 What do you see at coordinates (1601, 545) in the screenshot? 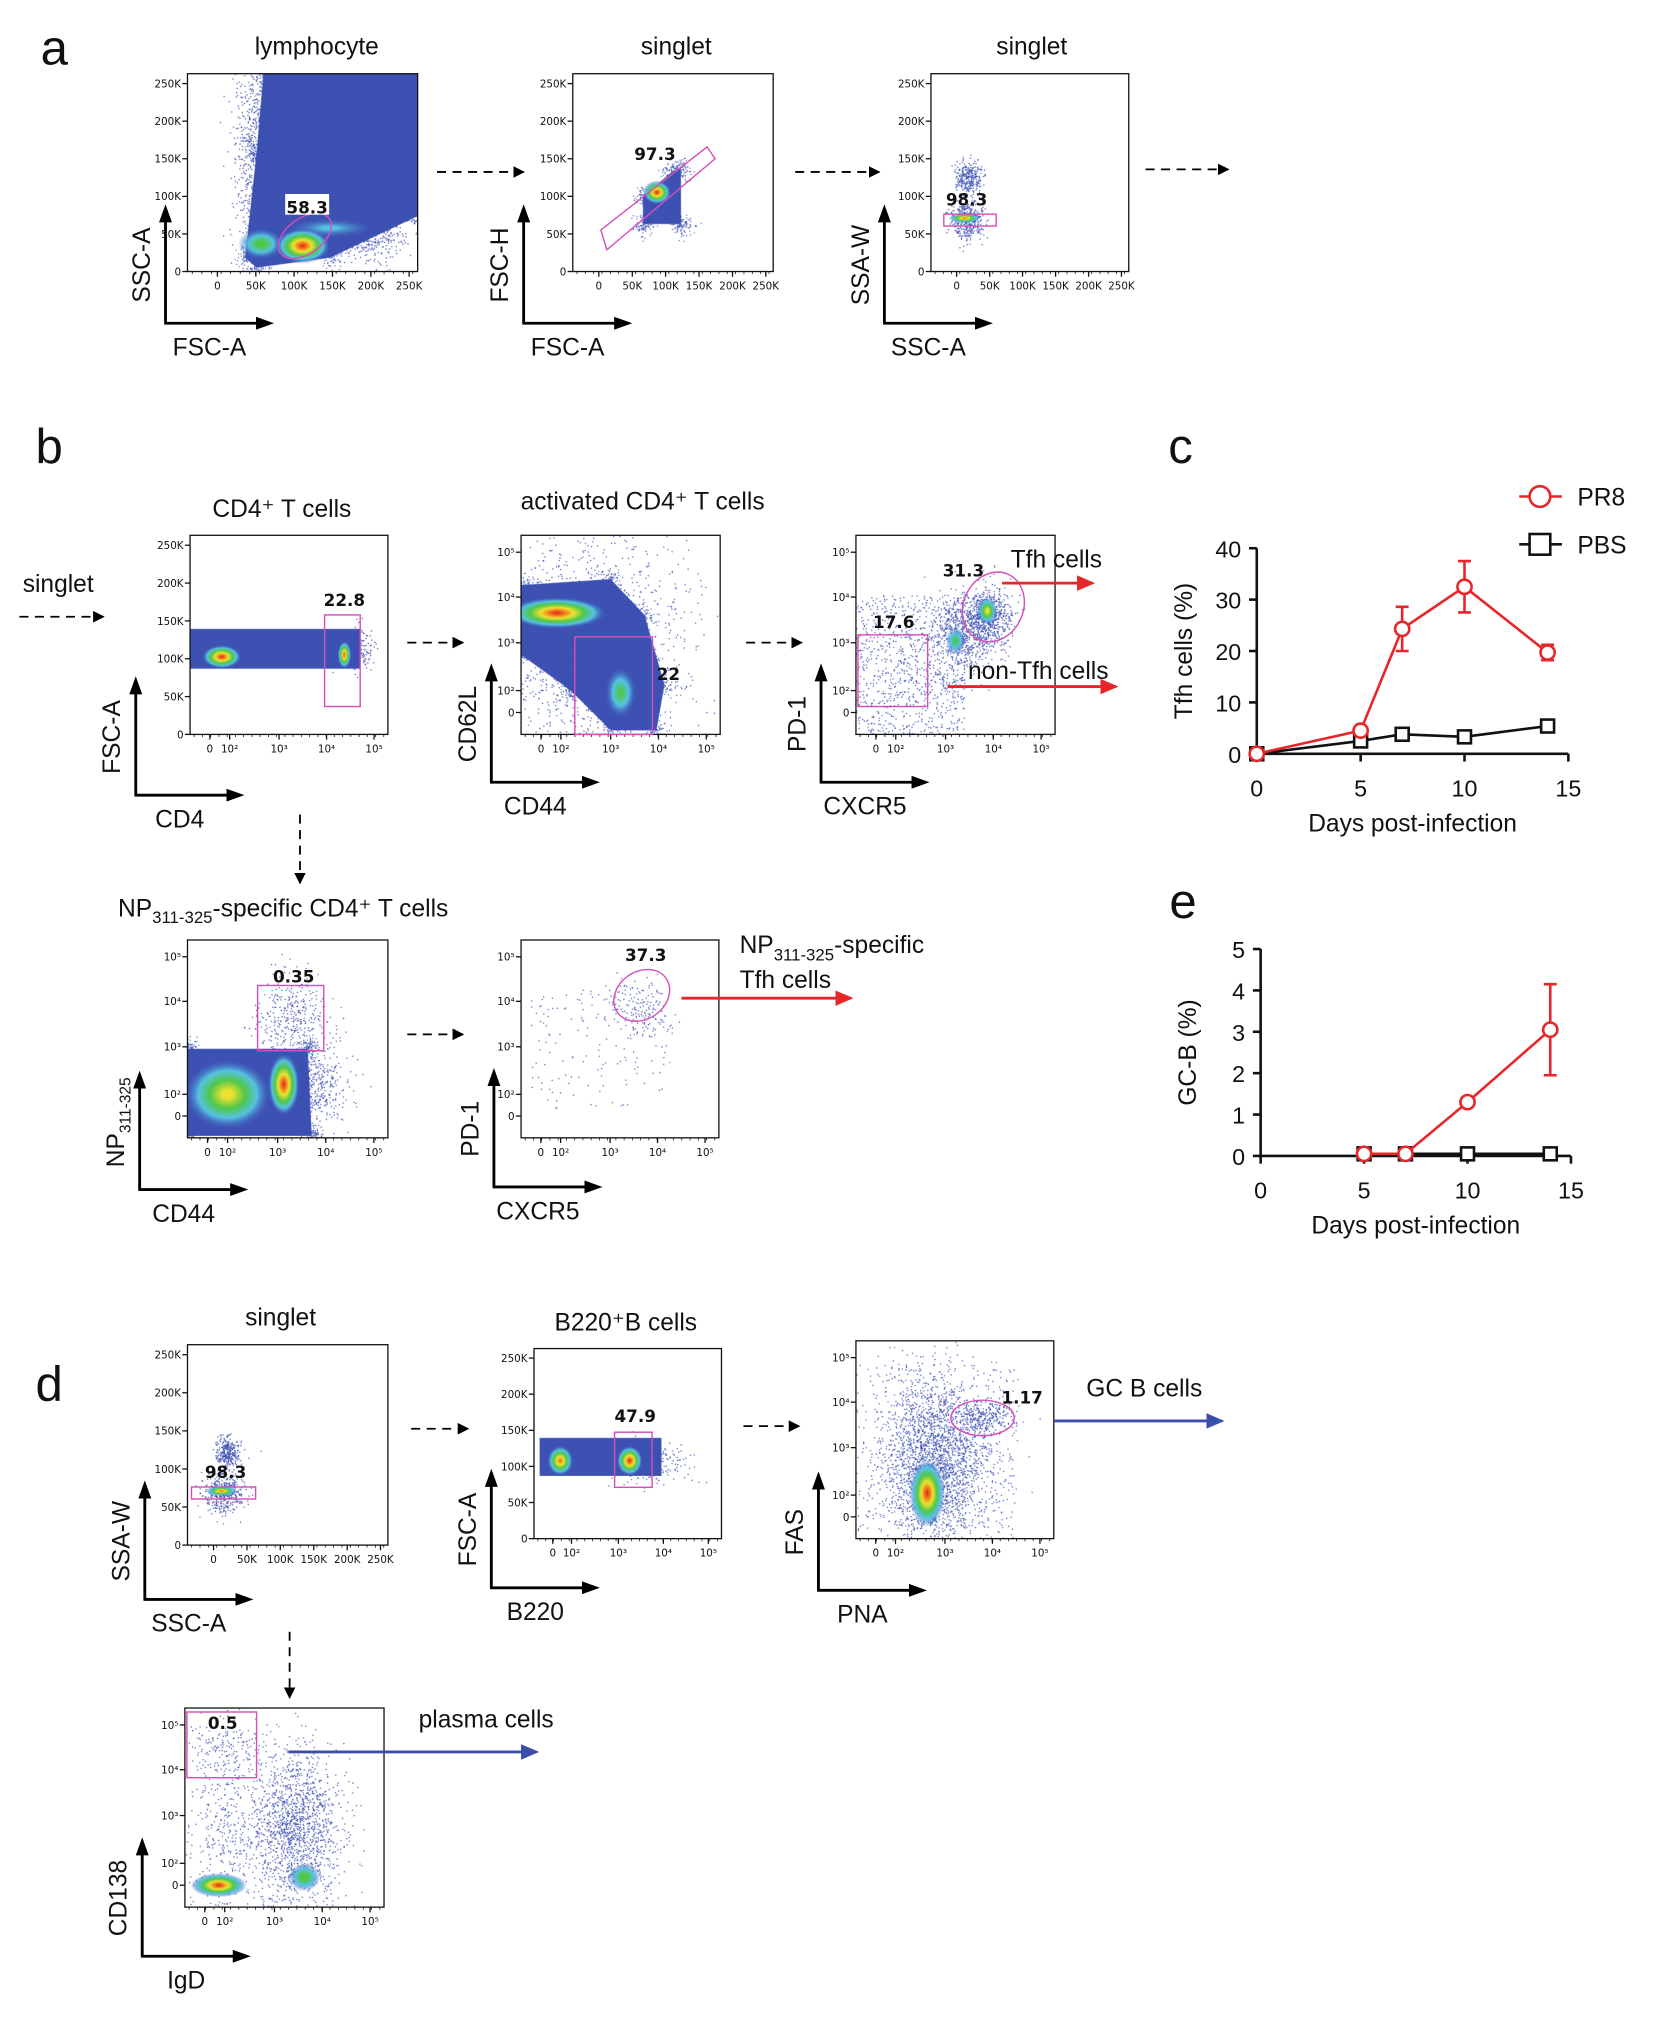
I see `legend-label-pbs: PBS` at bounding box center [1601, 545].